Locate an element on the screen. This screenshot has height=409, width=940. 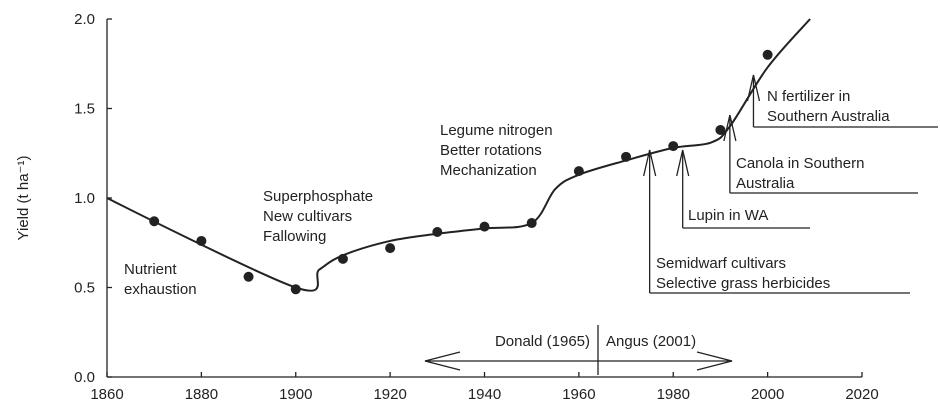
y-tick-label: 0.5 is located at coordinates (84, 288).